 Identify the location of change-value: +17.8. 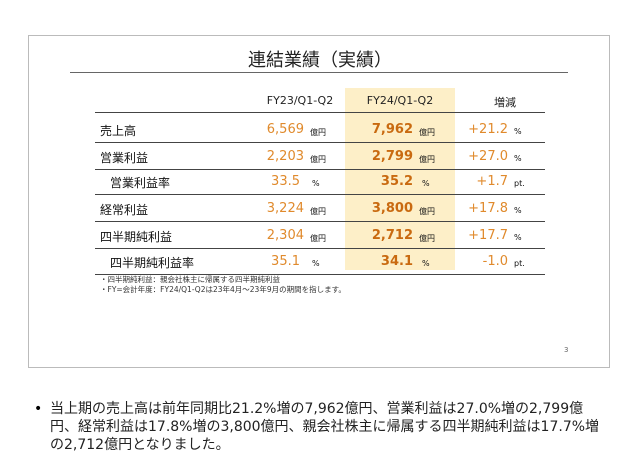
(488, 208).